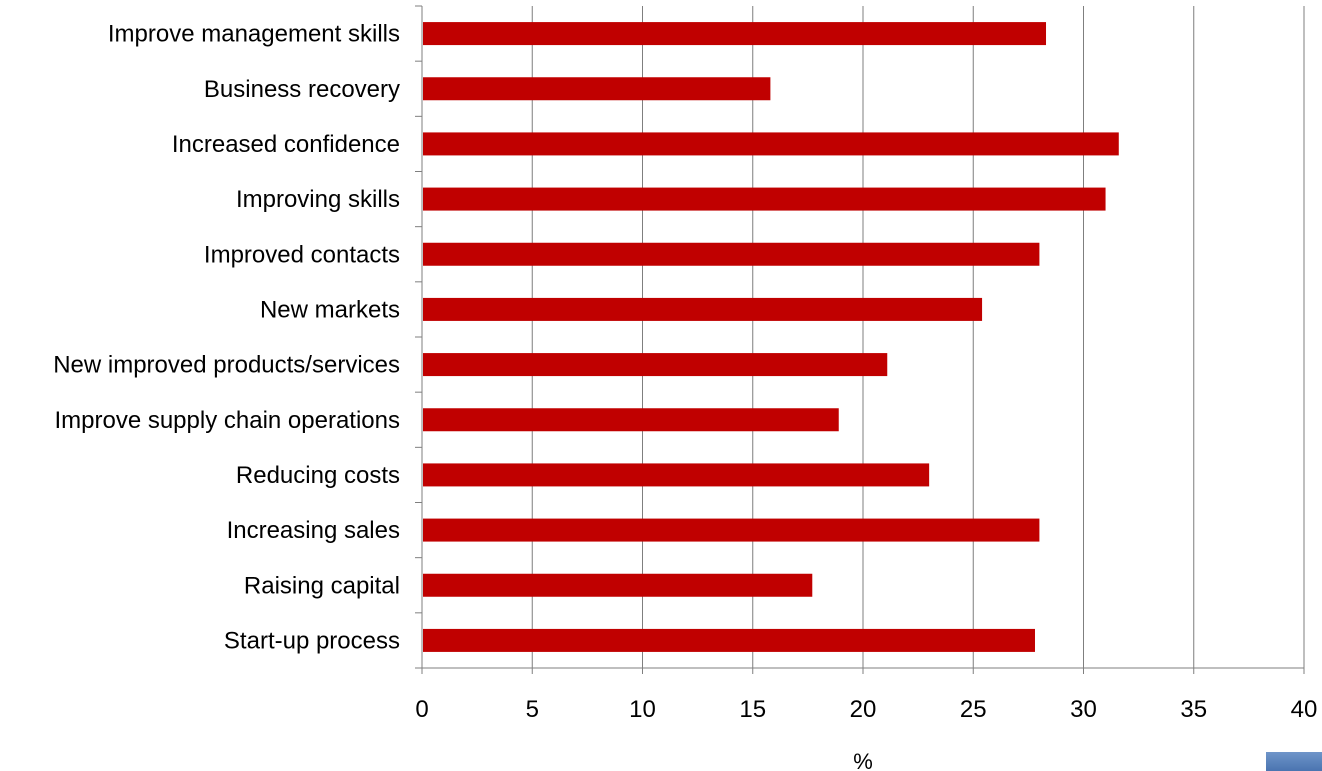  What do you see at coordinates (421, 709) in the screenshot?
I see `x-tick-label: 0` at bounding box center [421, 709].